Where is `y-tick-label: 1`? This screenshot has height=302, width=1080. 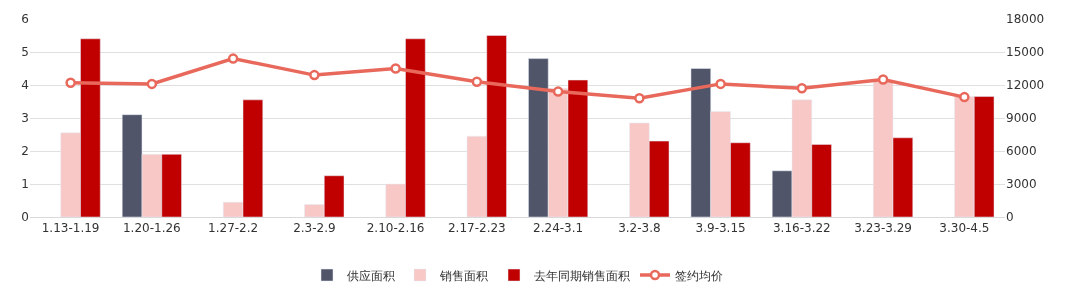 y-tick-label: 1 is located at coordinates (25, 184).